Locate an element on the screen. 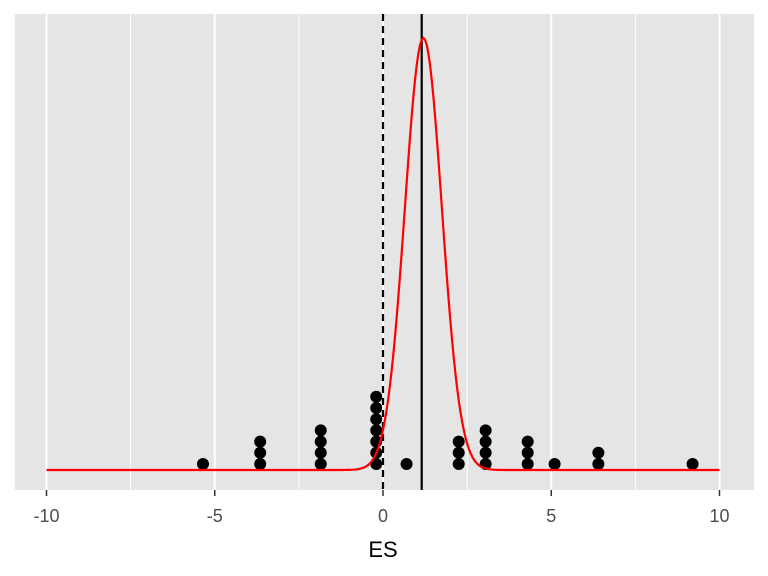 This screenshot has height=576, width=768. reference-lines is located at coordinates (402, 252).